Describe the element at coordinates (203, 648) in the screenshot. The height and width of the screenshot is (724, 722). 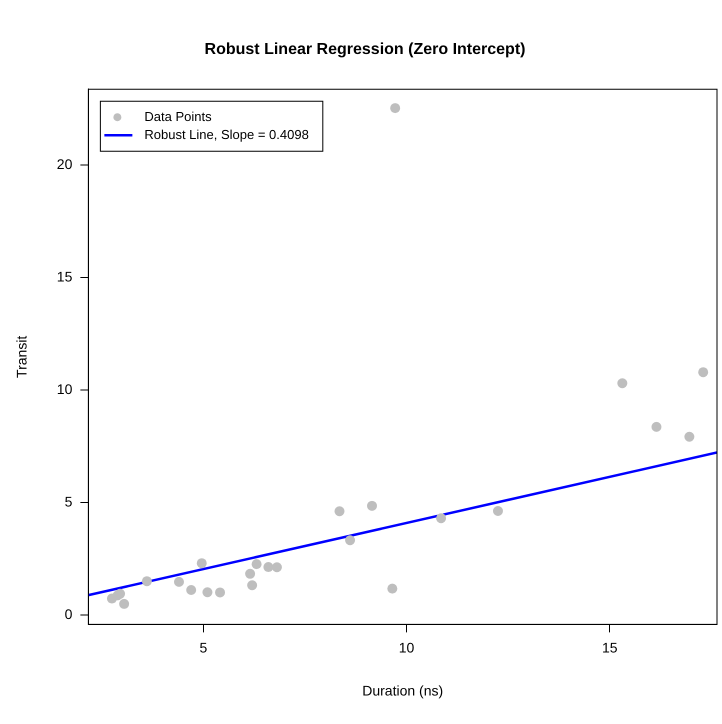
I see `x-tick-label: 5` at that location.